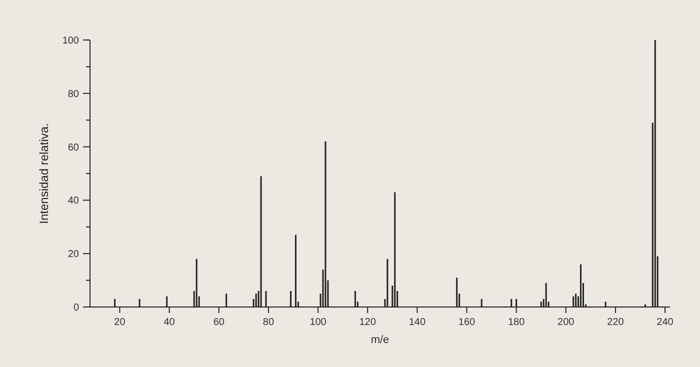 The width and height of the screenshot is (700, 367). Describe the element at coordinates (417, 322) in the screenshot. I see `x-tick-label: 140` at that location.